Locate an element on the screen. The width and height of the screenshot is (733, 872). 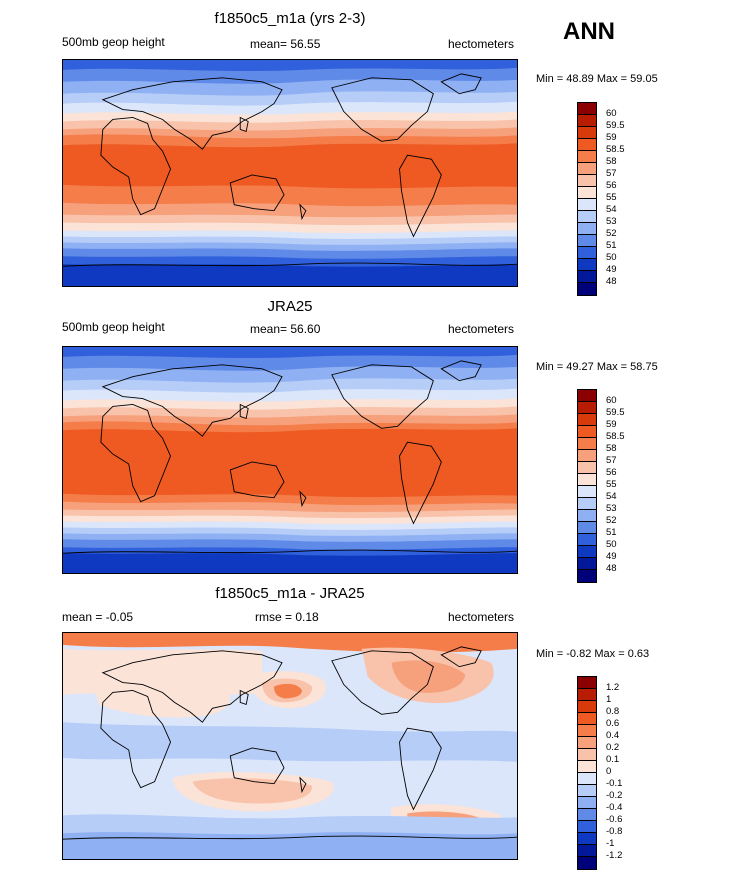
panel3-colorbar-label: 1 is located at coordinates (609, 699).